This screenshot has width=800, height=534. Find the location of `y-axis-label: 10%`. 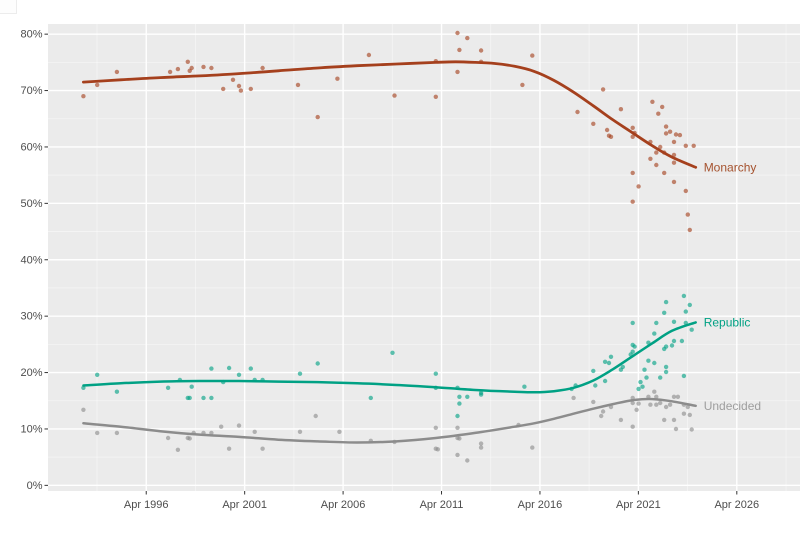

y-axis-label: 10% is located at coordinates (31, 429).